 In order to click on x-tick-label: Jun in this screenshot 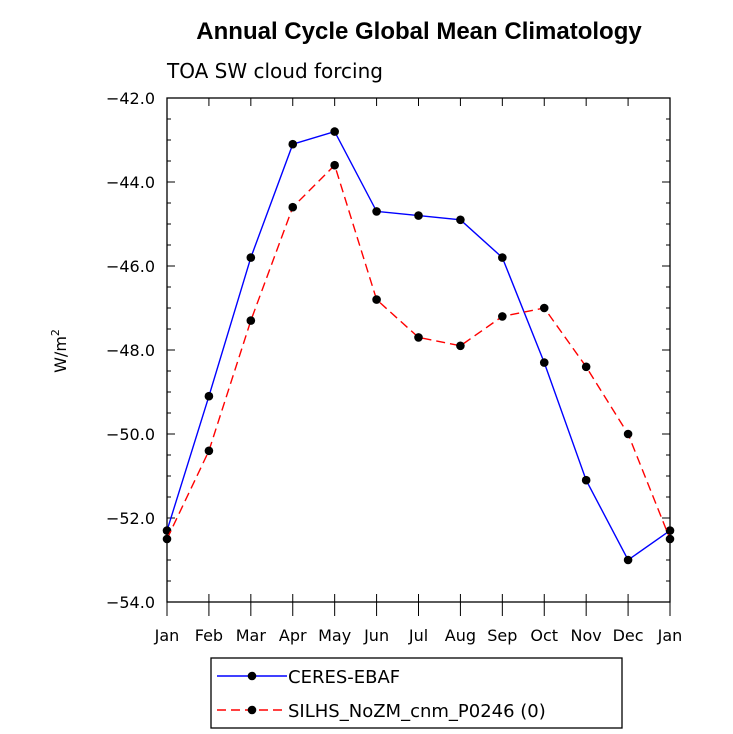, I will do `click(376, 635)`.